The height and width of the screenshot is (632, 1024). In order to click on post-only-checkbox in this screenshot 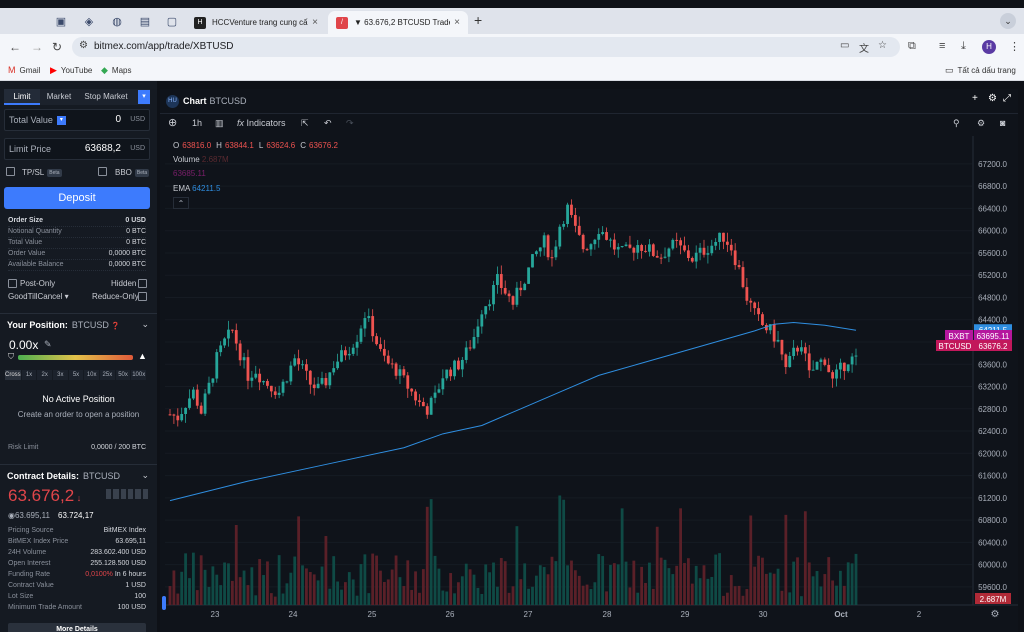, I will do `click(12, 283)`.